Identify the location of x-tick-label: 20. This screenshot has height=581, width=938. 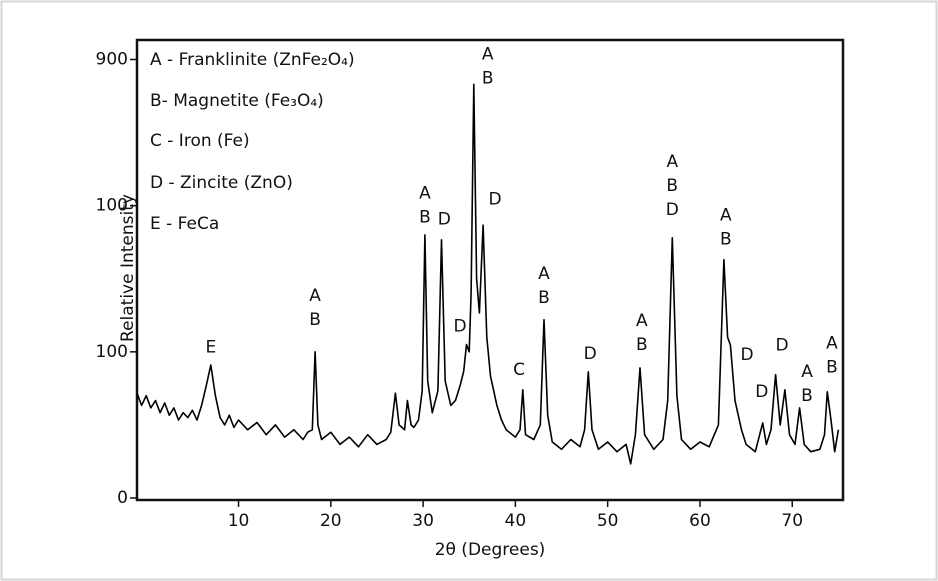
(331, 521).